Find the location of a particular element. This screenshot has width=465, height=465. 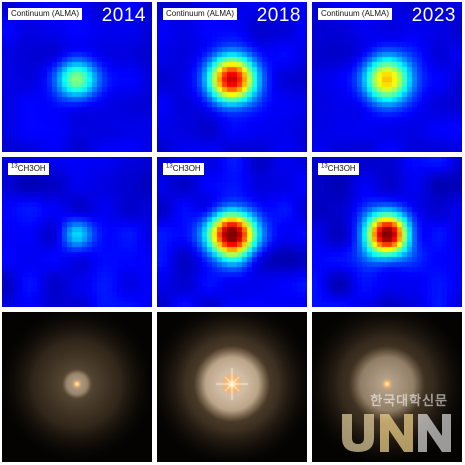

illustration-panel-2023: 한국대학신문 is located at coordinates (387, 387).